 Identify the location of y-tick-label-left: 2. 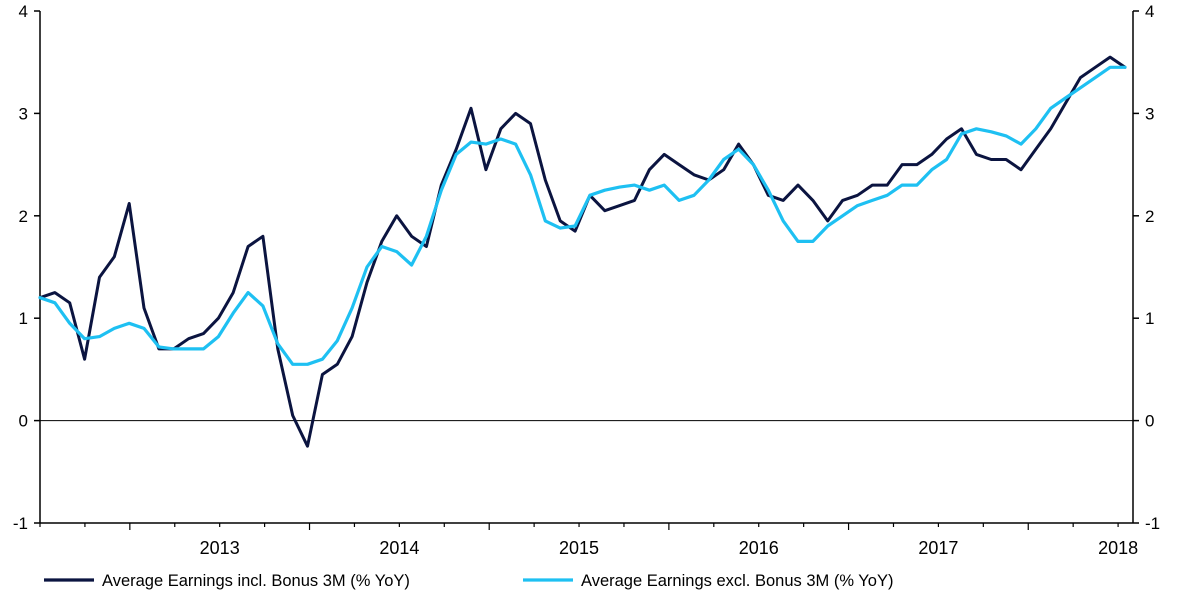
(23, 216).